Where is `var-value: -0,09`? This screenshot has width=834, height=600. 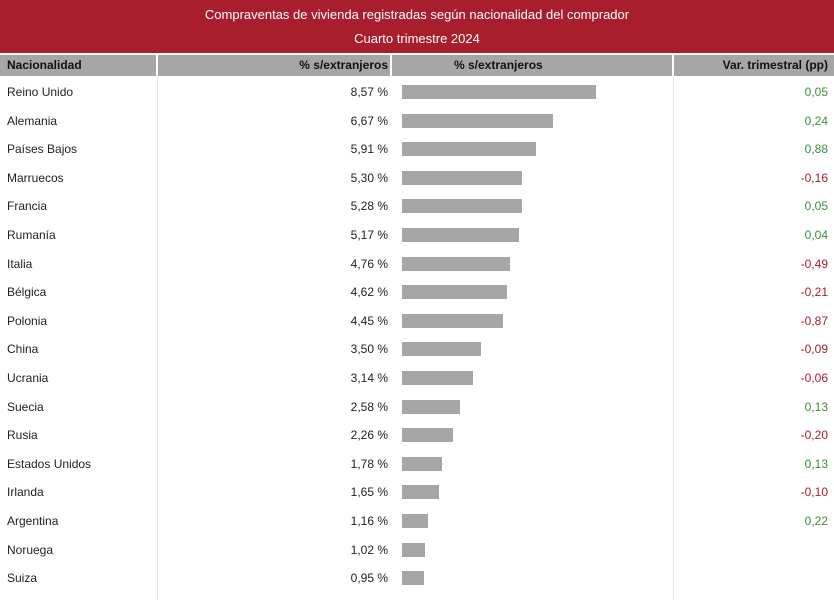
var-value: -0,09 is located at coordinates (814, 349).